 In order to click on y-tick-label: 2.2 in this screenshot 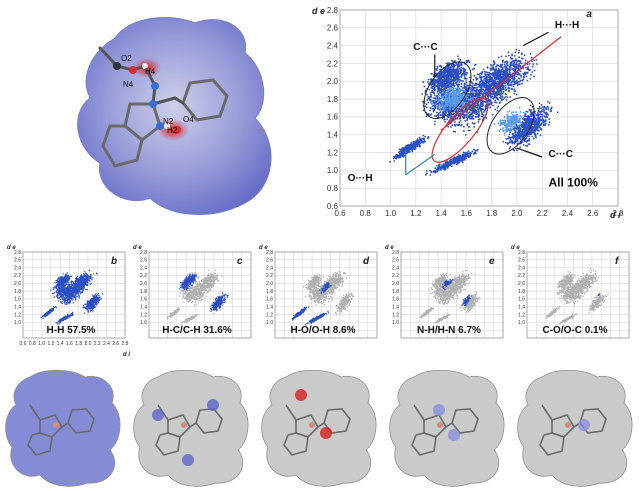, I will do `click(333, 63)`.